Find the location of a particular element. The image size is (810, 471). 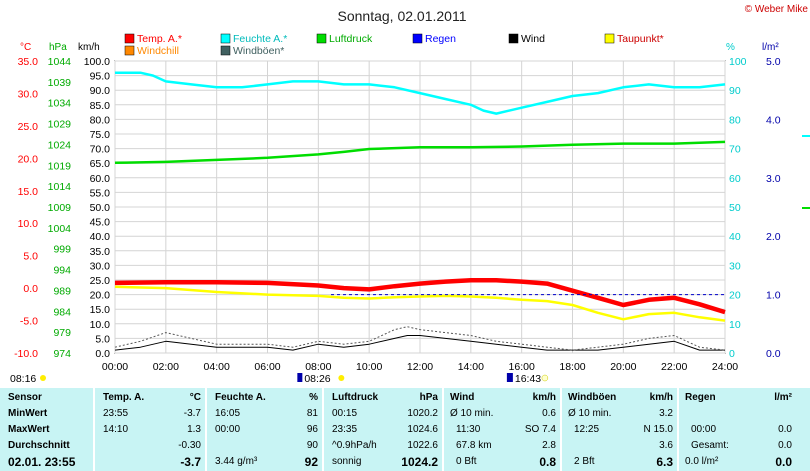

temp-max-time: 14:10 is located at coordinates (116, 429).